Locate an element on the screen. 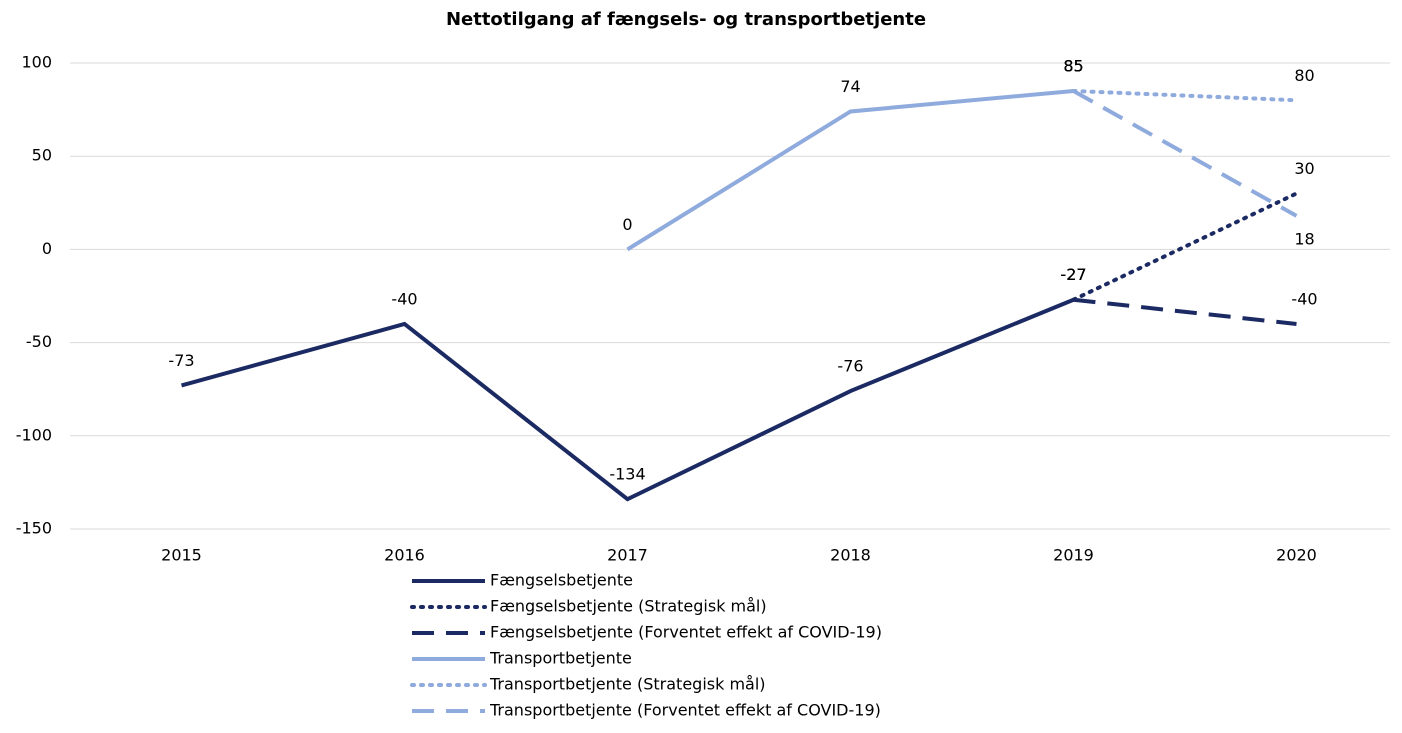 This screenshot has height=733, width=1402. x-tick-label: 2017 is located at coordinates (627, 555).